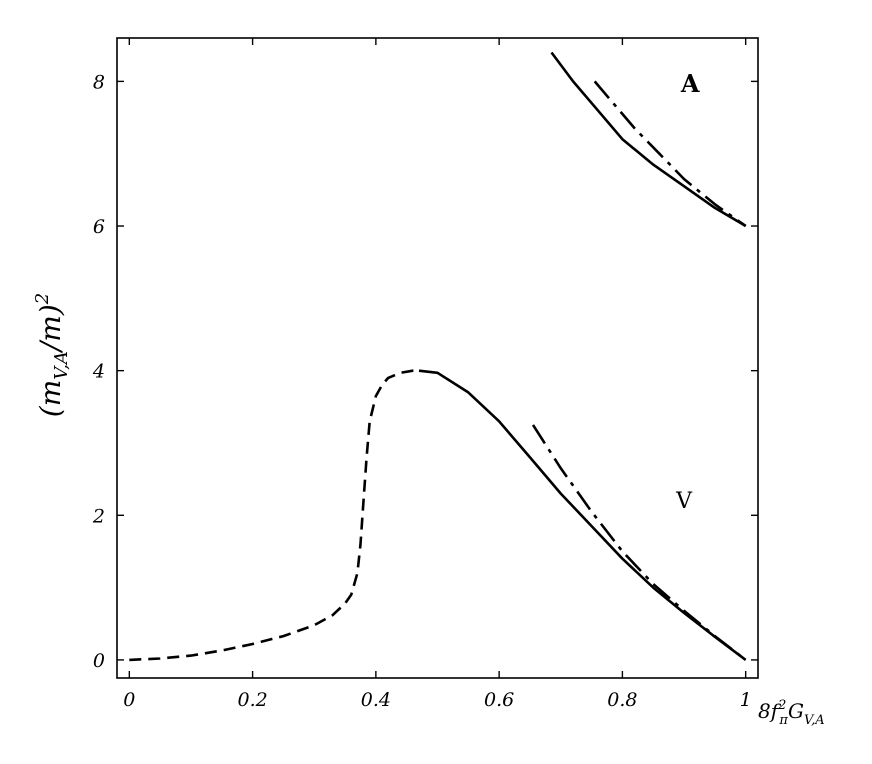 This screenshot has height=764, width=872. I want to click on y-tick-label: 8, so click(99, 82).